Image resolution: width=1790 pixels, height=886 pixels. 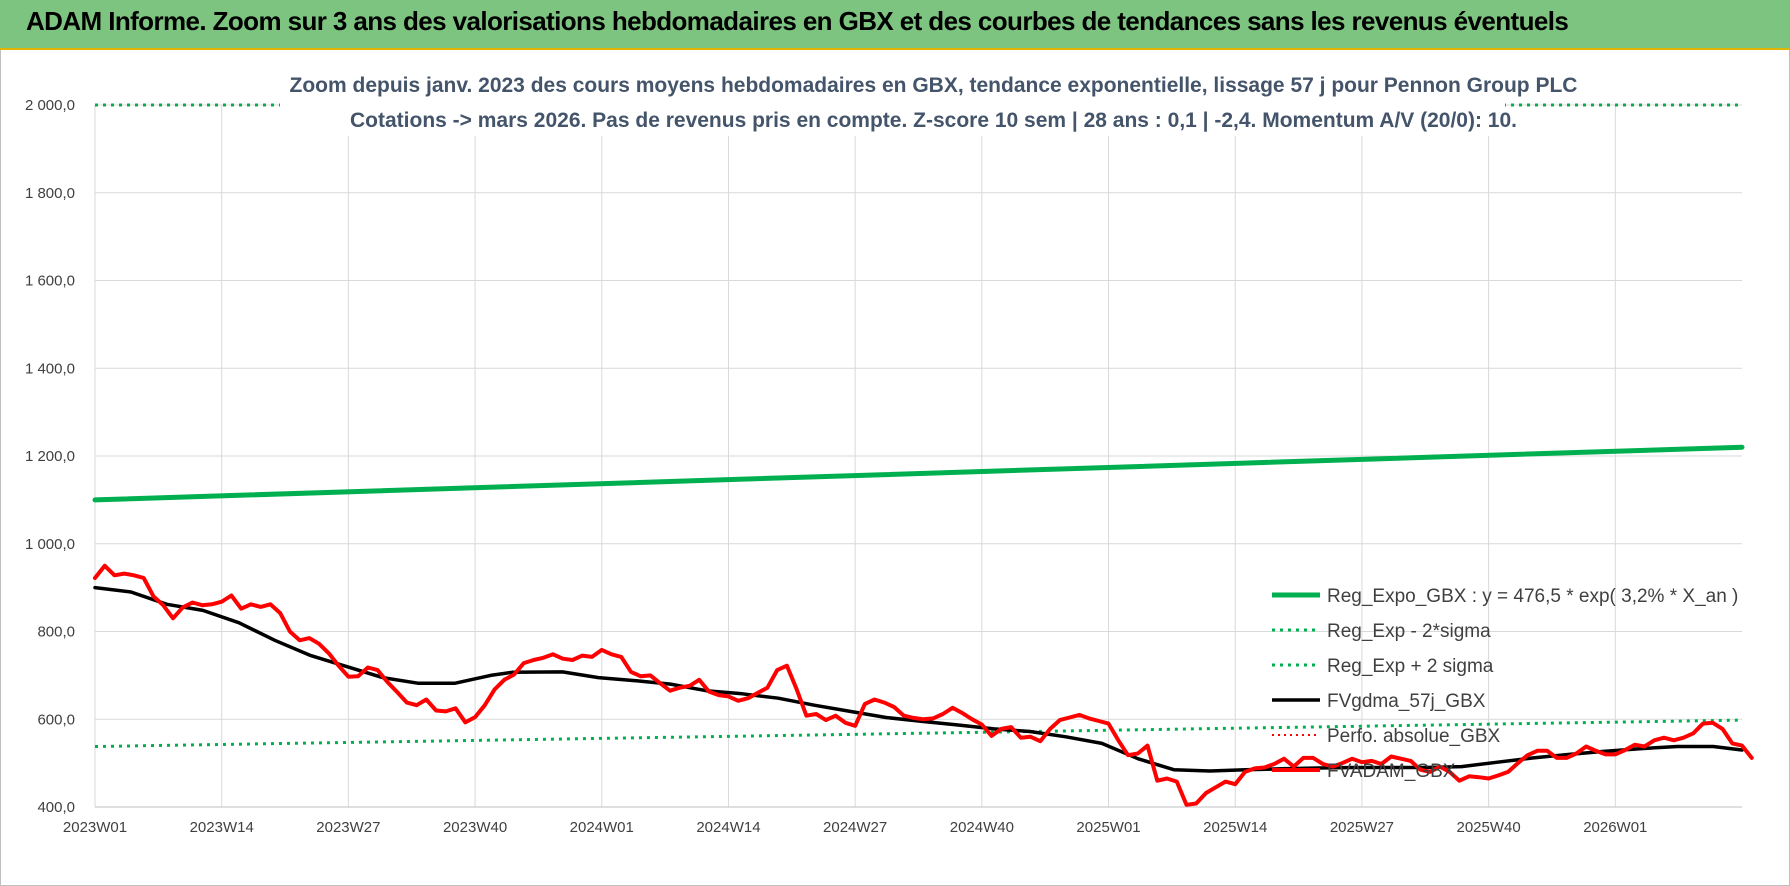 I want to click on legend-label-4: Perfo. absolue_GBX, so click(x=1414, y=736).